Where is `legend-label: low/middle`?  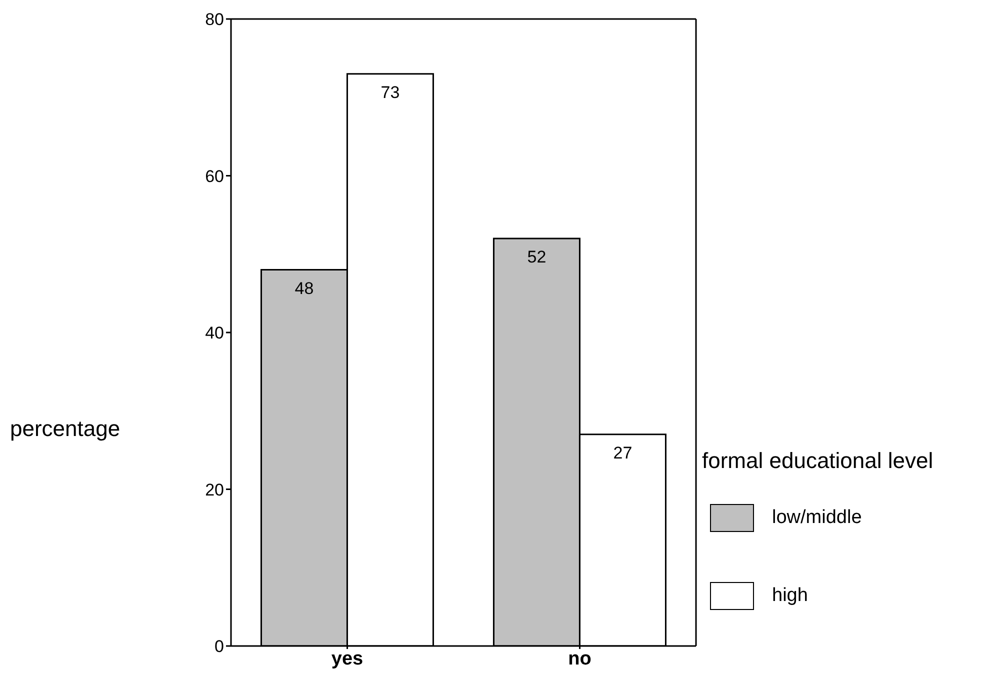 legend-label: low/middle is located at coordinates (817, 518).